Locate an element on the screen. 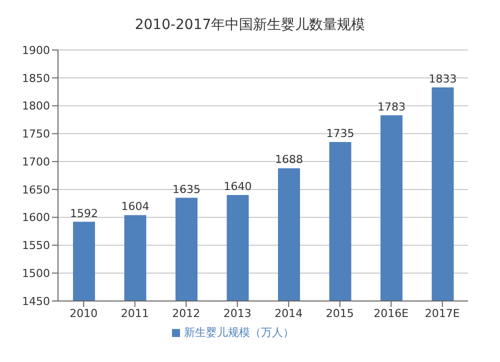 This screenshot has height=362, width=500. x-tick-label: 2012 is located at coordinates (186, 313).